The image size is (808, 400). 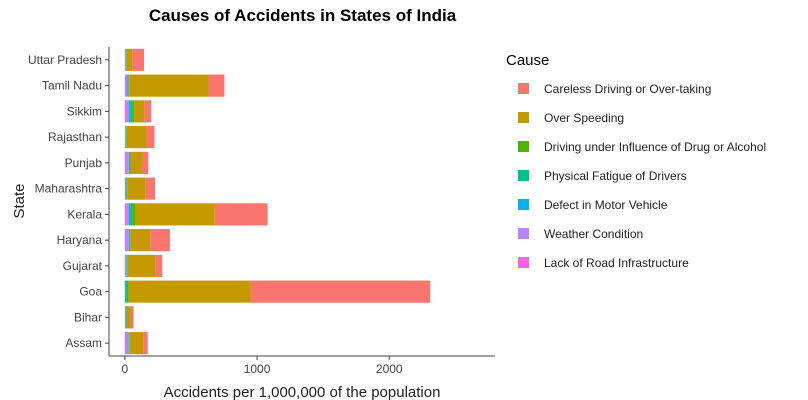 I want to click on y-tick-label: Goa, so click(x=90, y=292).